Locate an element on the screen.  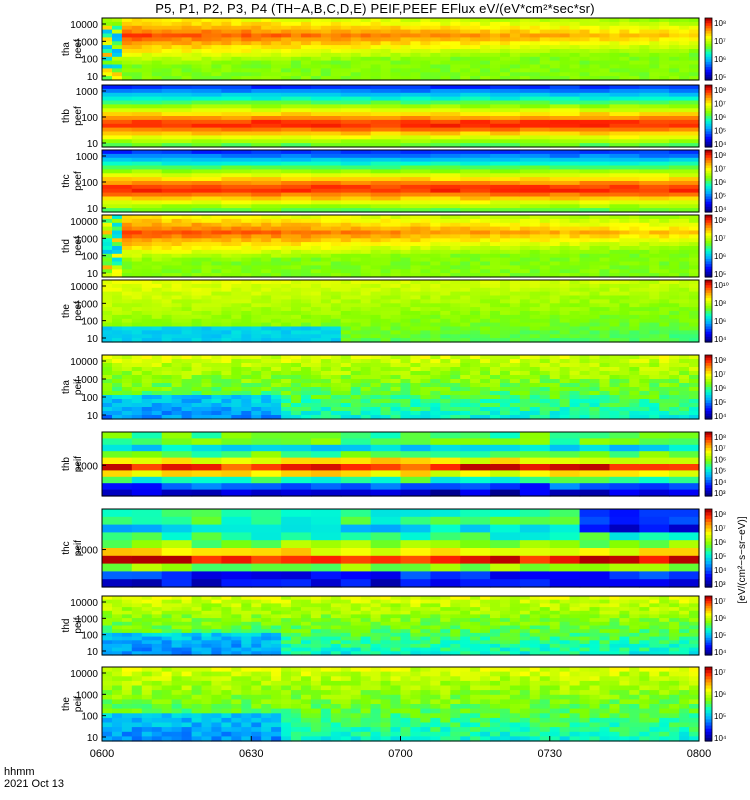
heatmap-cells-thb_peef is located at coordinates (401, 116).